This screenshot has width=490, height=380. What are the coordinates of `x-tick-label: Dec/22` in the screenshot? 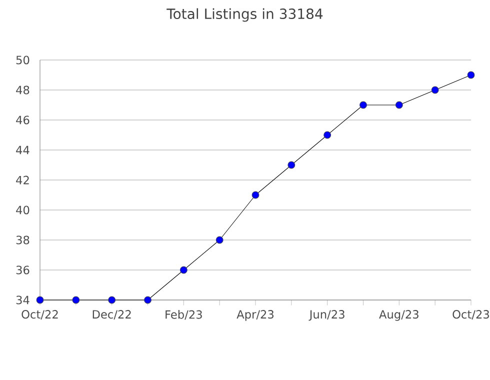 It's located at (111, 315).